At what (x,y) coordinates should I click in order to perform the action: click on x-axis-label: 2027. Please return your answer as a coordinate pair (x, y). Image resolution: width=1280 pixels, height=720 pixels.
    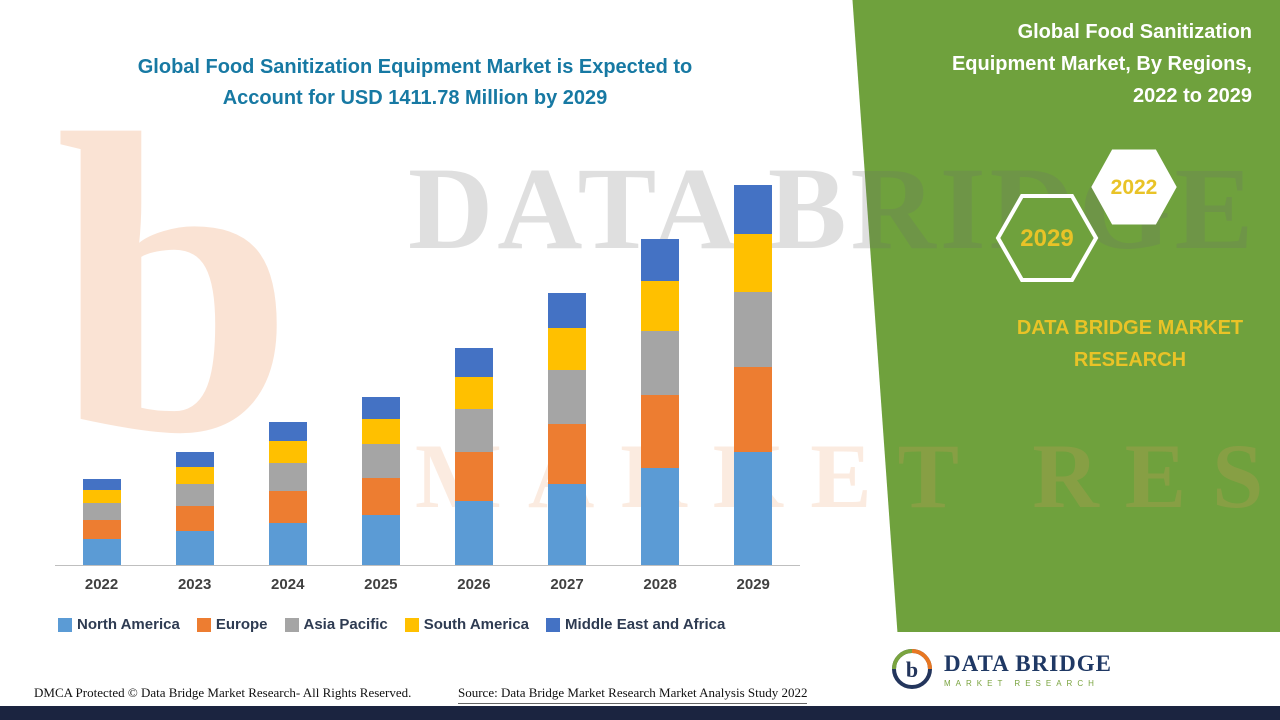
    Looking at the image, I should click on (567, 584).